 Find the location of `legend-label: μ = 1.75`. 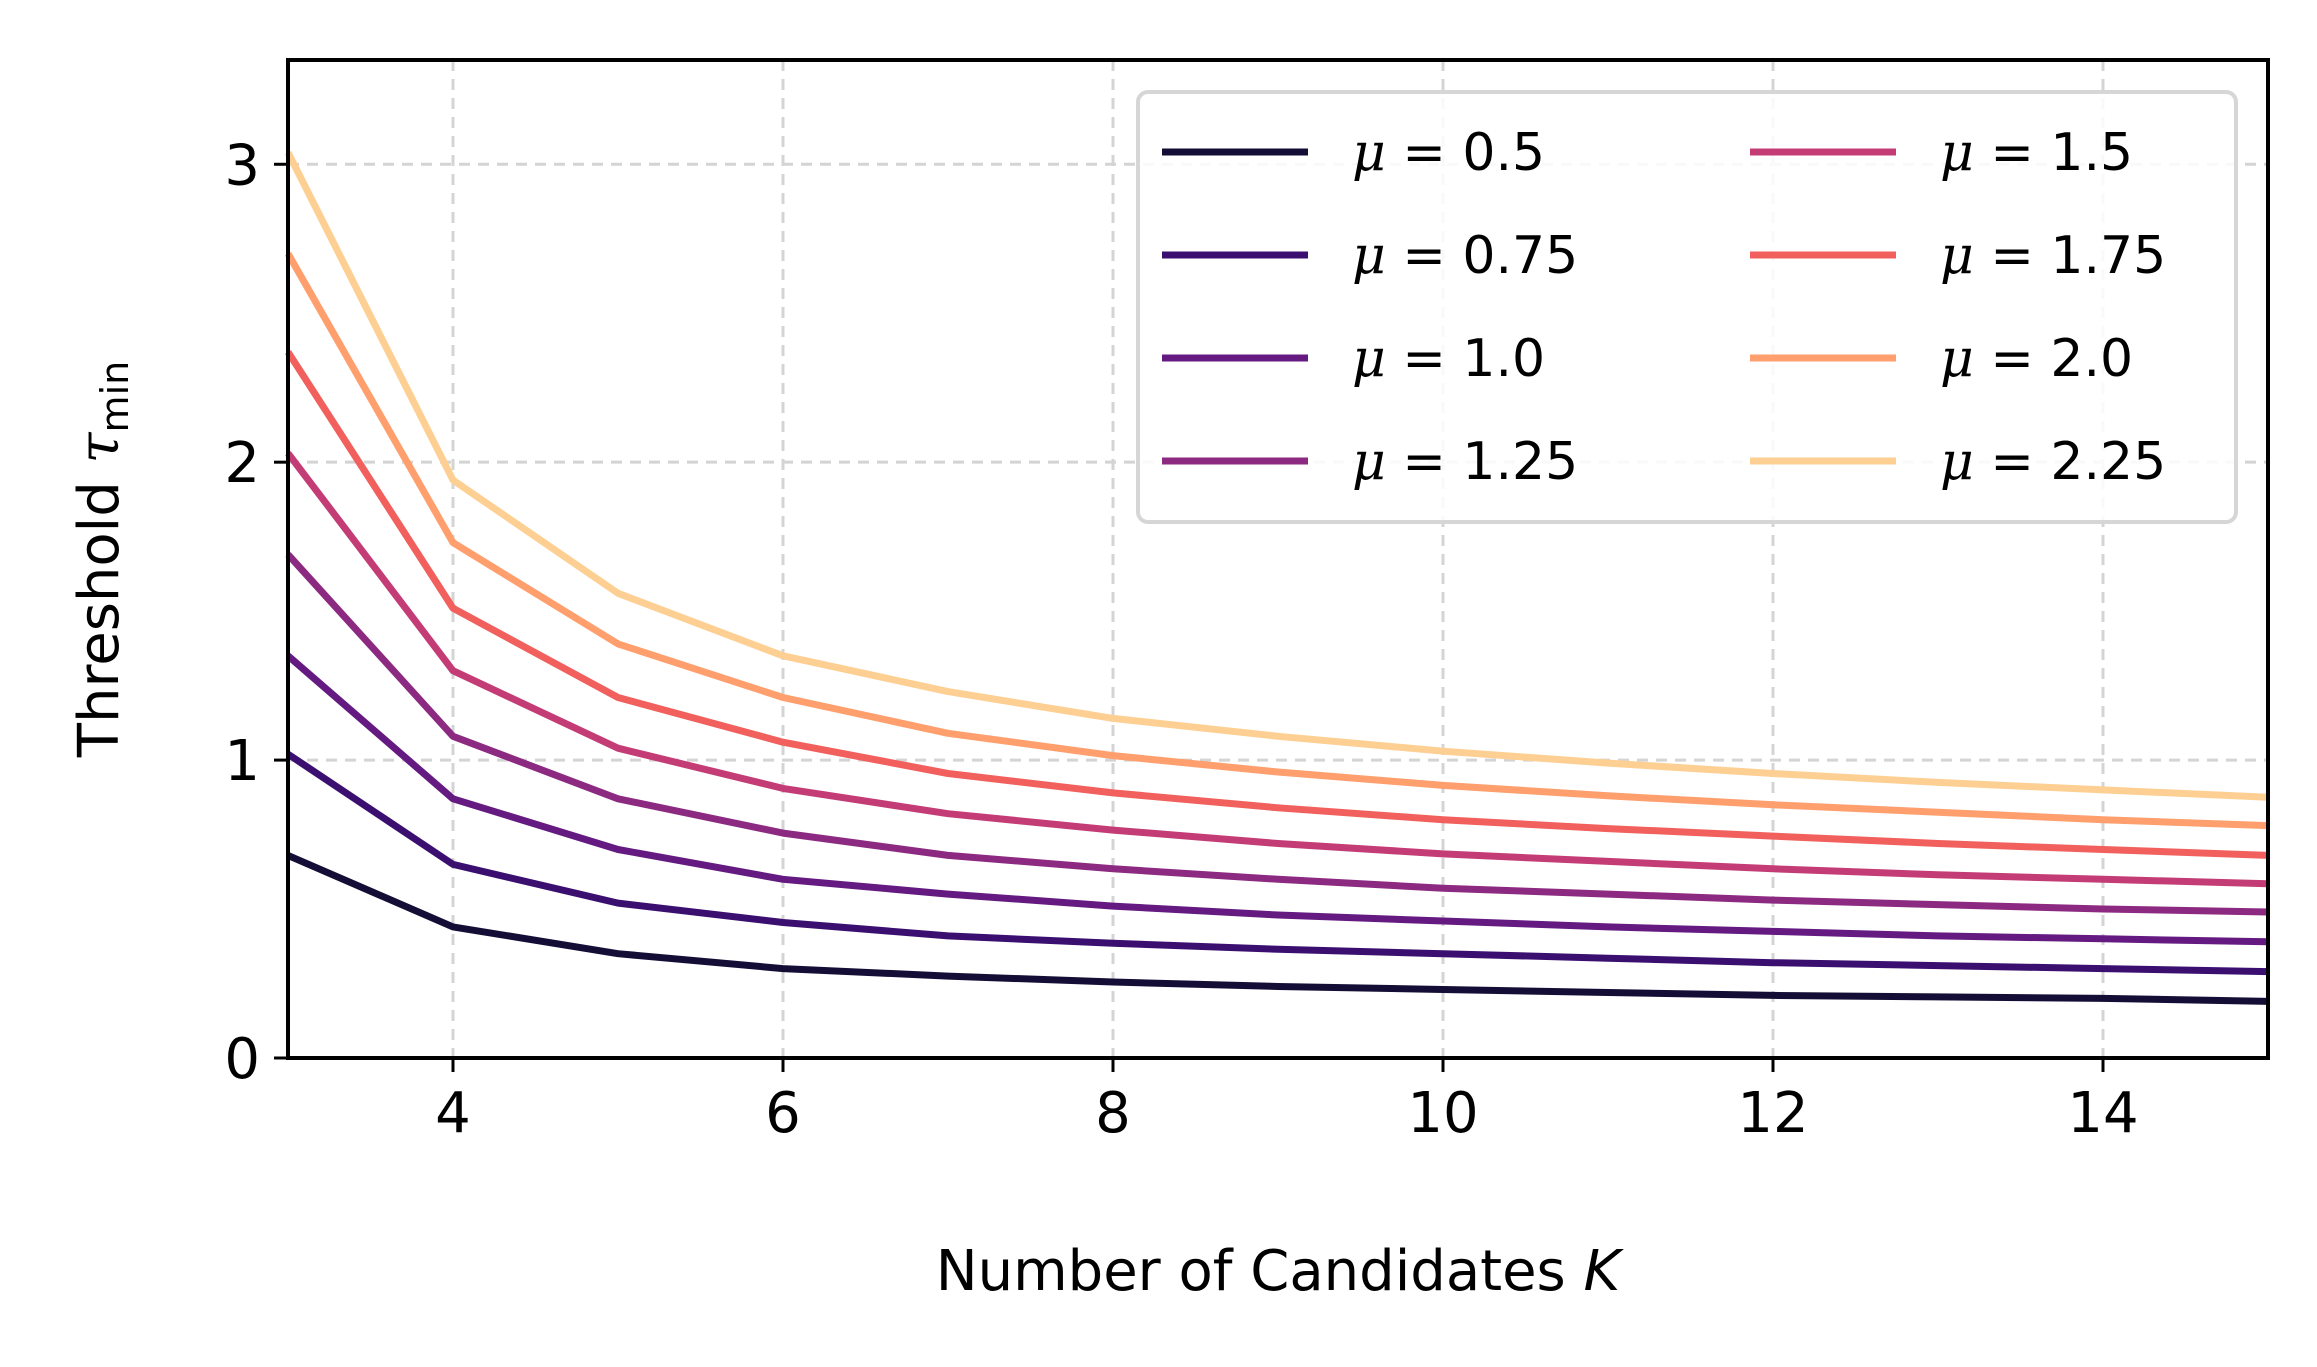

legend-label: μ = 1.75 is located at coordinates (2053, 256).